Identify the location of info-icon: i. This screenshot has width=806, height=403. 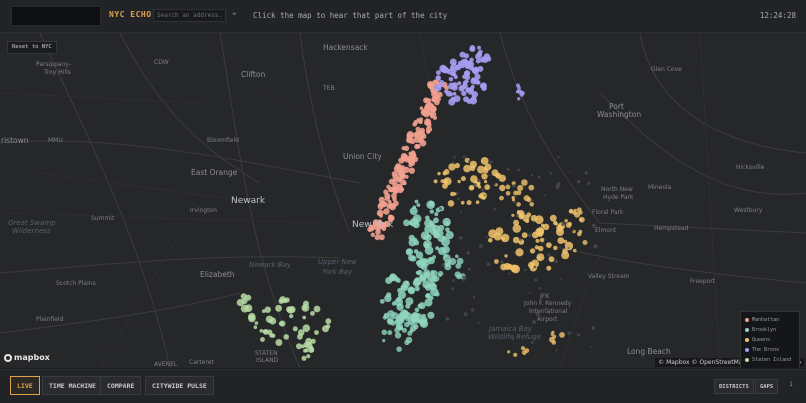
(791, 384).